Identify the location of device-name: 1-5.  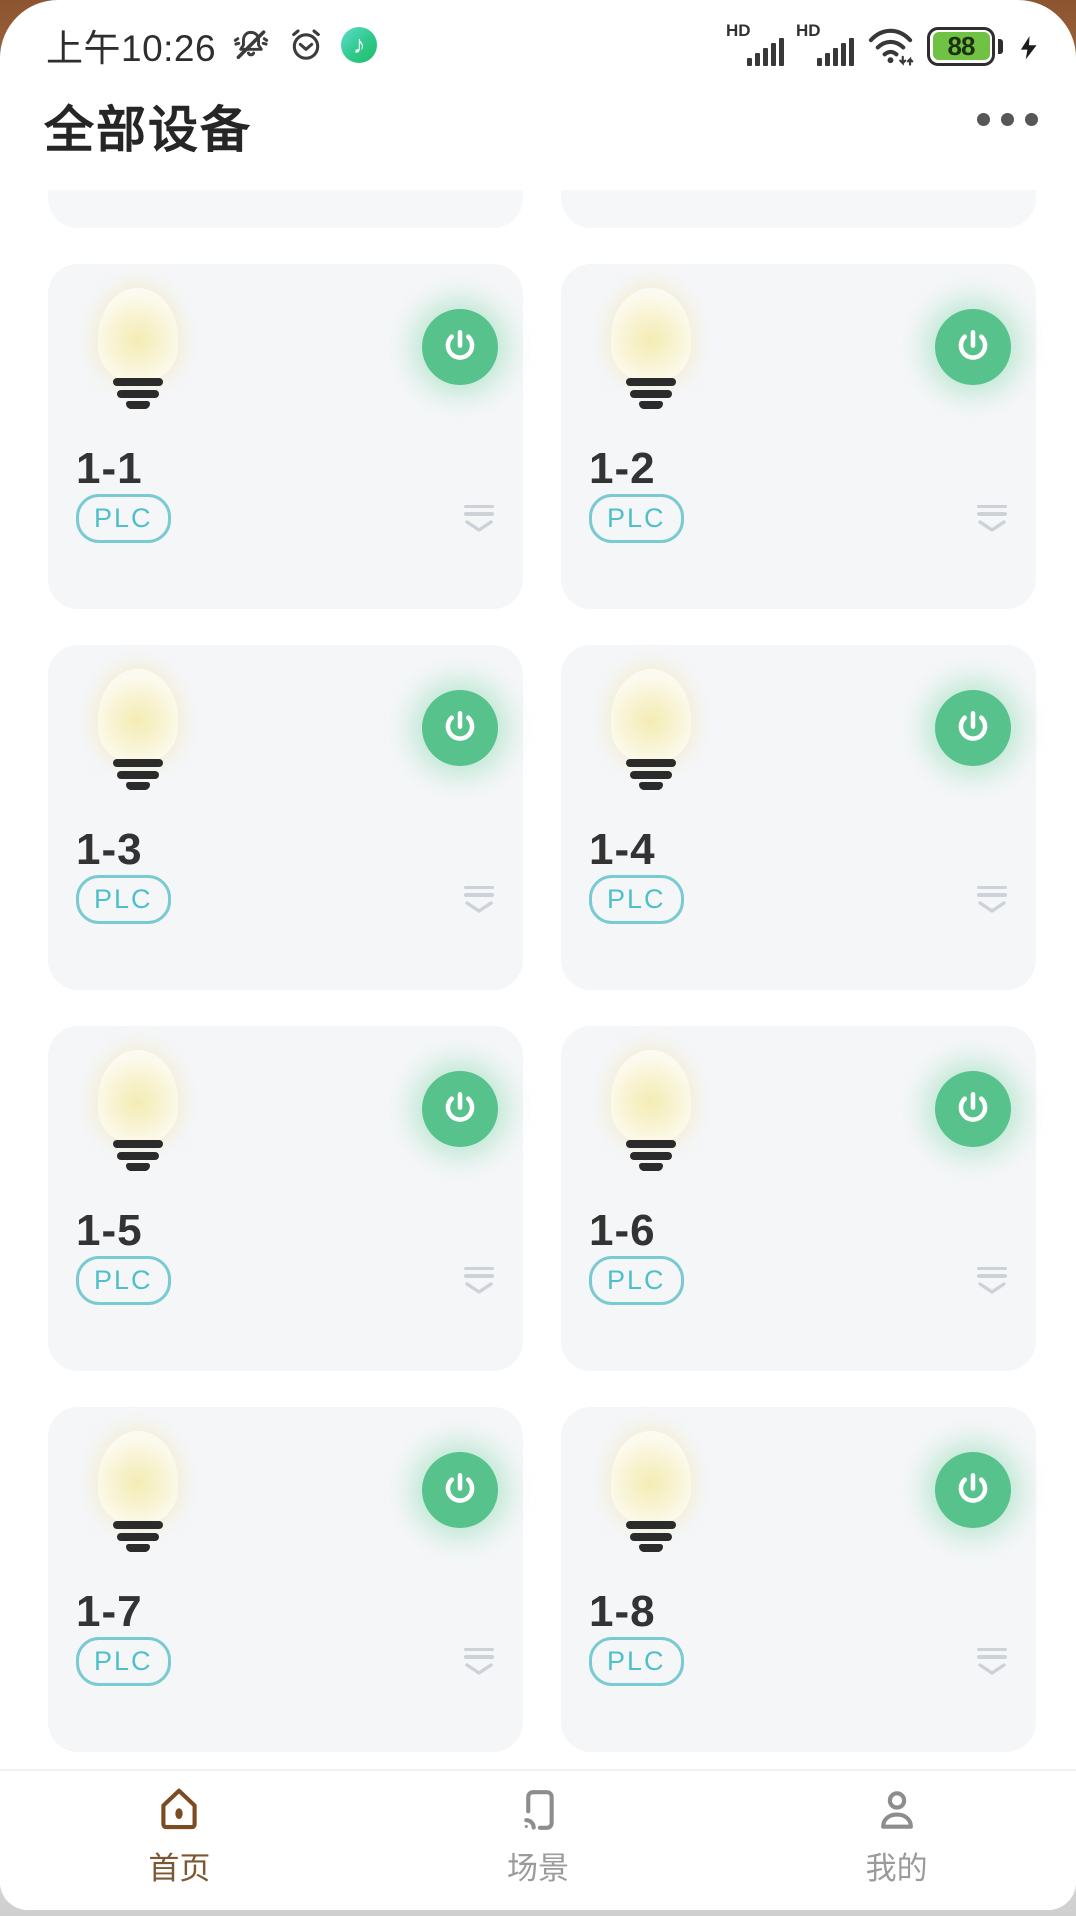
(109, 1230).